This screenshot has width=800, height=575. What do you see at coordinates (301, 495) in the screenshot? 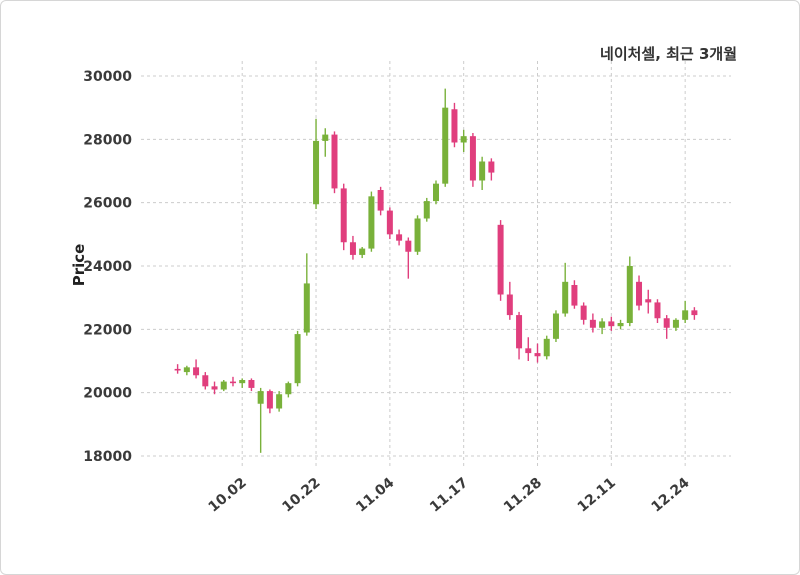
I see `x-tick-label: 10.22` at bounding box center [301, 495].